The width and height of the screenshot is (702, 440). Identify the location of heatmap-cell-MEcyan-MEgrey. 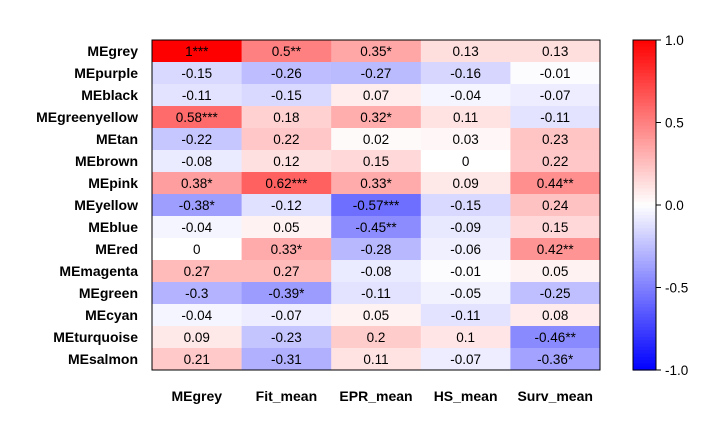
(197, 315).